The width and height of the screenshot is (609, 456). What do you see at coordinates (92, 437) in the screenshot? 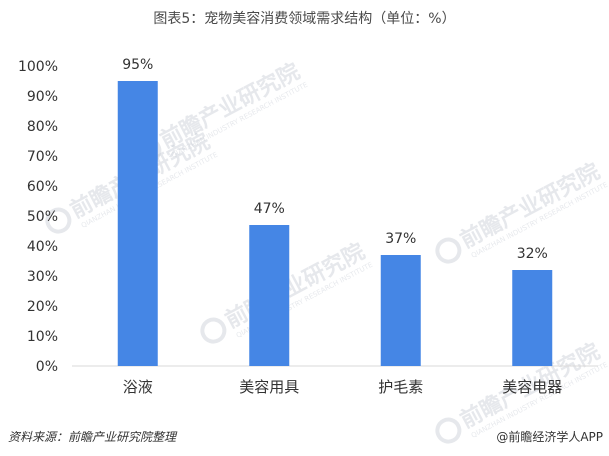
I see `source-note: 资料来源：前瞻产业研究院整理` at bounding box center [92, 437].